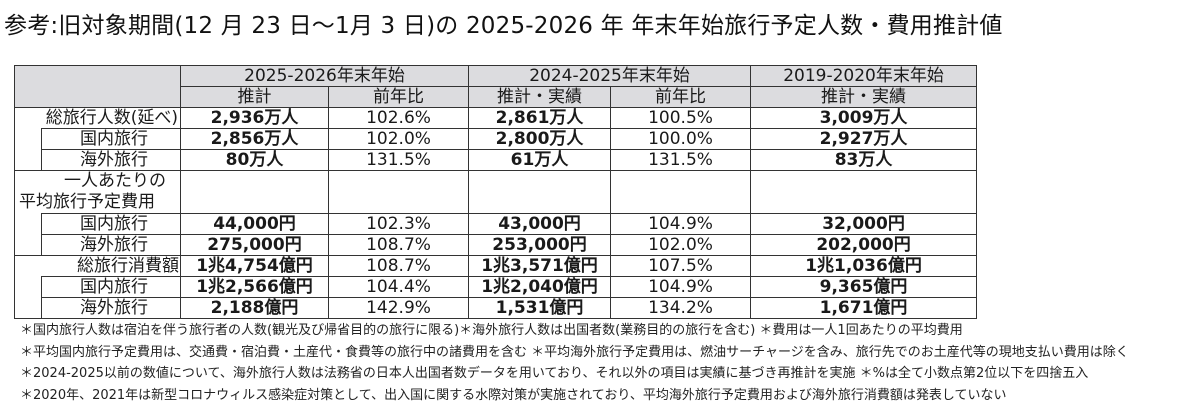  What do you see at coordinates (398, 308) in the screenshot?
I see `table-cell: 142.9%` at bounding box center [398, 308].